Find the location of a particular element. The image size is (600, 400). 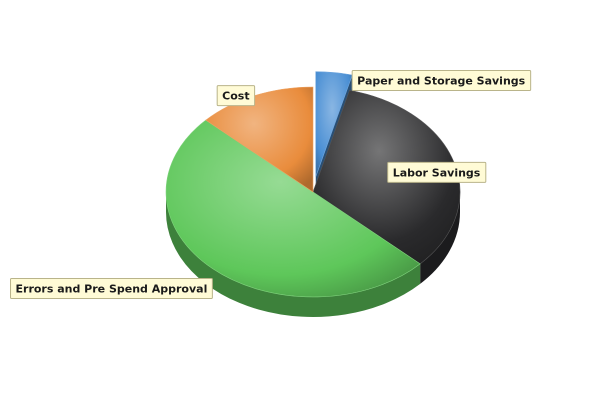

slice-label-text: Cost is located at coordinates (235, 96).